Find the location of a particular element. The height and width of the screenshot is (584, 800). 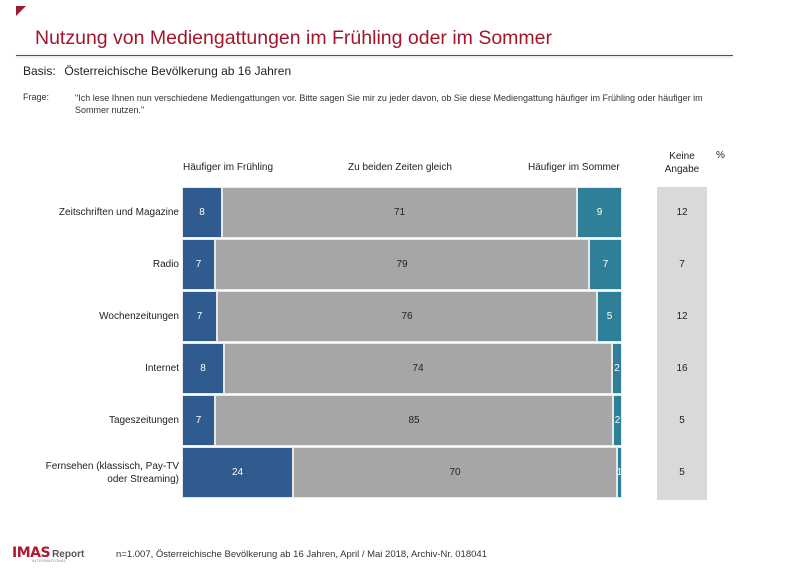

category-label-line: oder Streaming) is located at coordinates (143, 479).